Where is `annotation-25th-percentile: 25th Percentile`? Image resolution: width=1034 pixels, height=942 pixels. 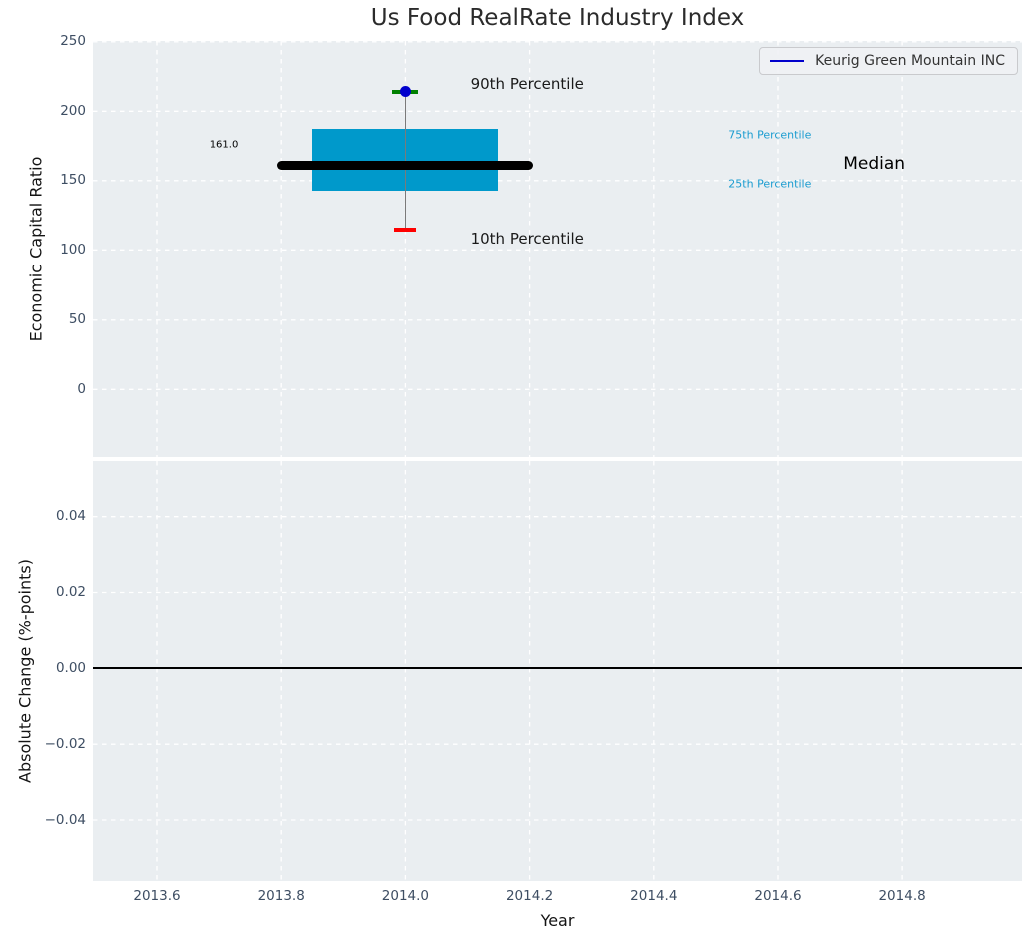 annotation-25th-percentile: 25th Percentile is located at coordinates (770, 184).